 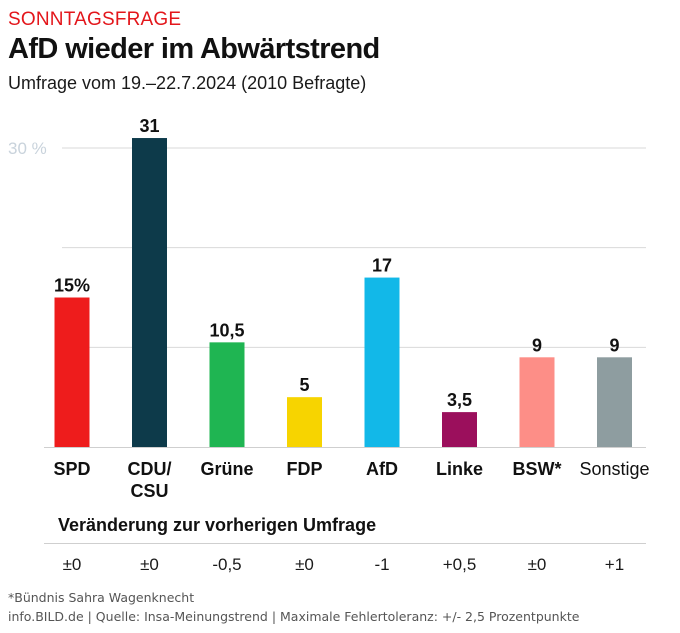 I want to click on footnote-bsw: *Bündnis Sahra Wagenknecht, so click(x=101, y=597).